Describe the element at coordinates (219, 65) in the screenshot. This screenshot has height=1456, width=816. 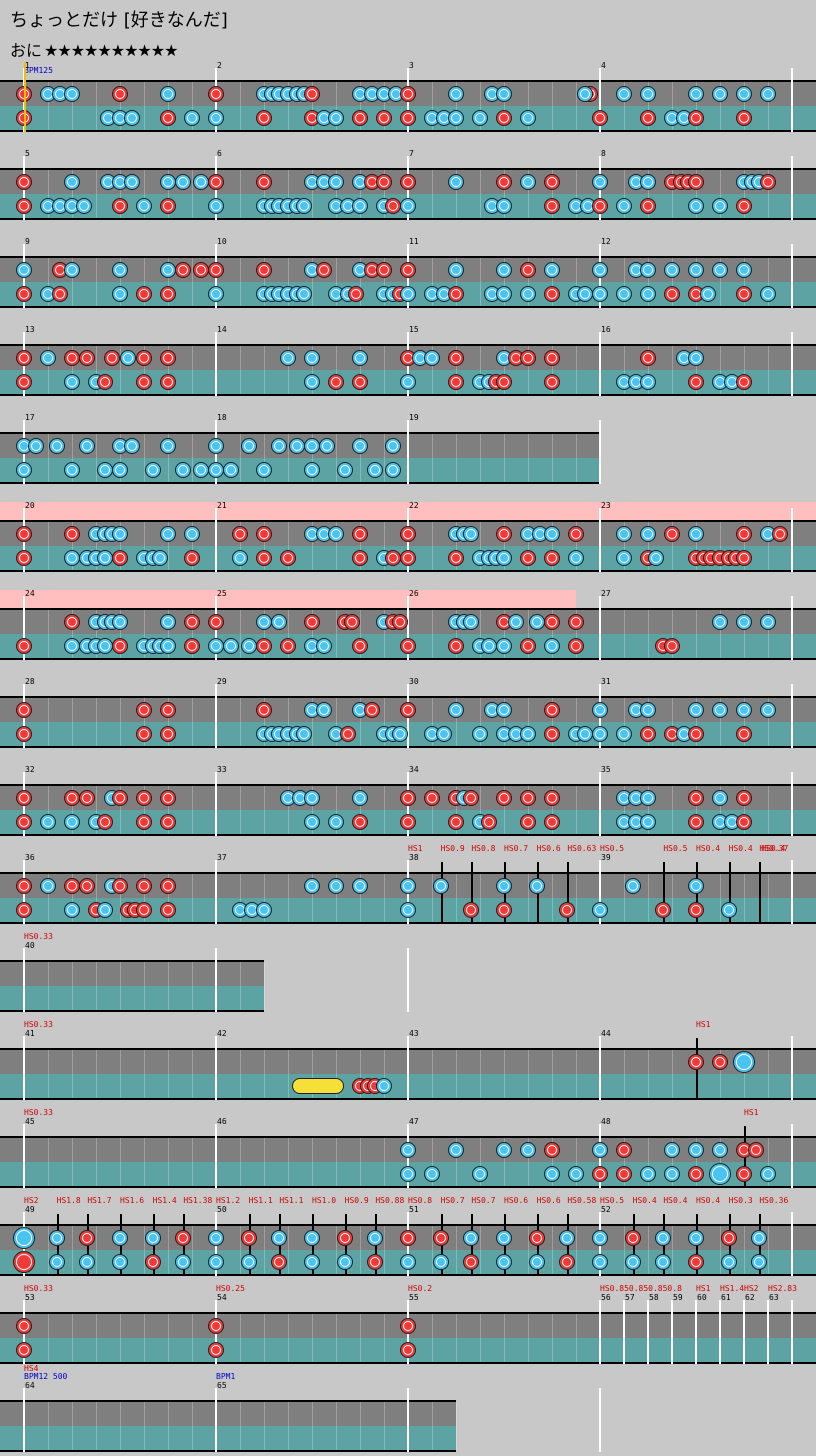
I see `measure-number: 2` at that location.